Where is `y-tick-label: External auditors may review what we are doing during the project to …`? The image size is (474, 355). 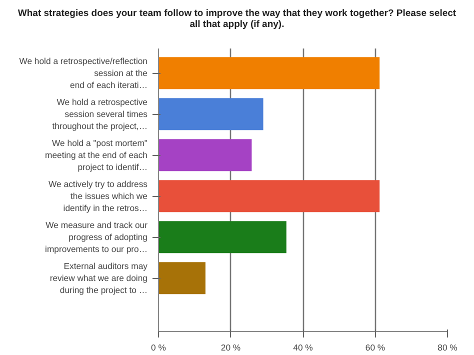
y-tick-label: External auditors may review what we are doing during the project to … is located at coordinates (99, 278).